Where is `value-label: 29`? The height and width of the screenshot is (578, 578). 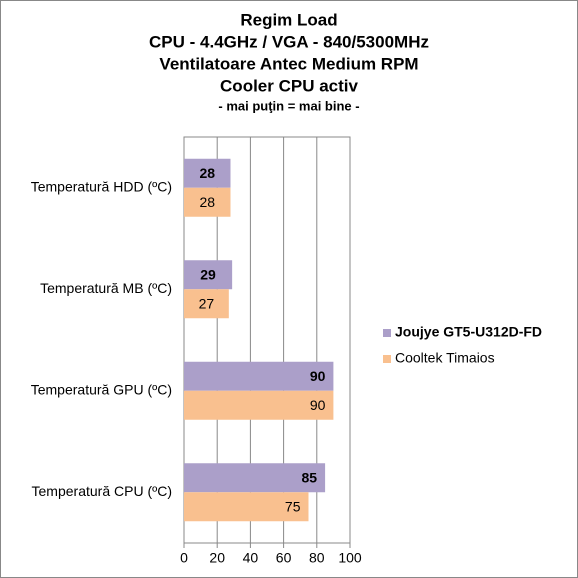 value-label: 29 is located at coordinates (208, 274).